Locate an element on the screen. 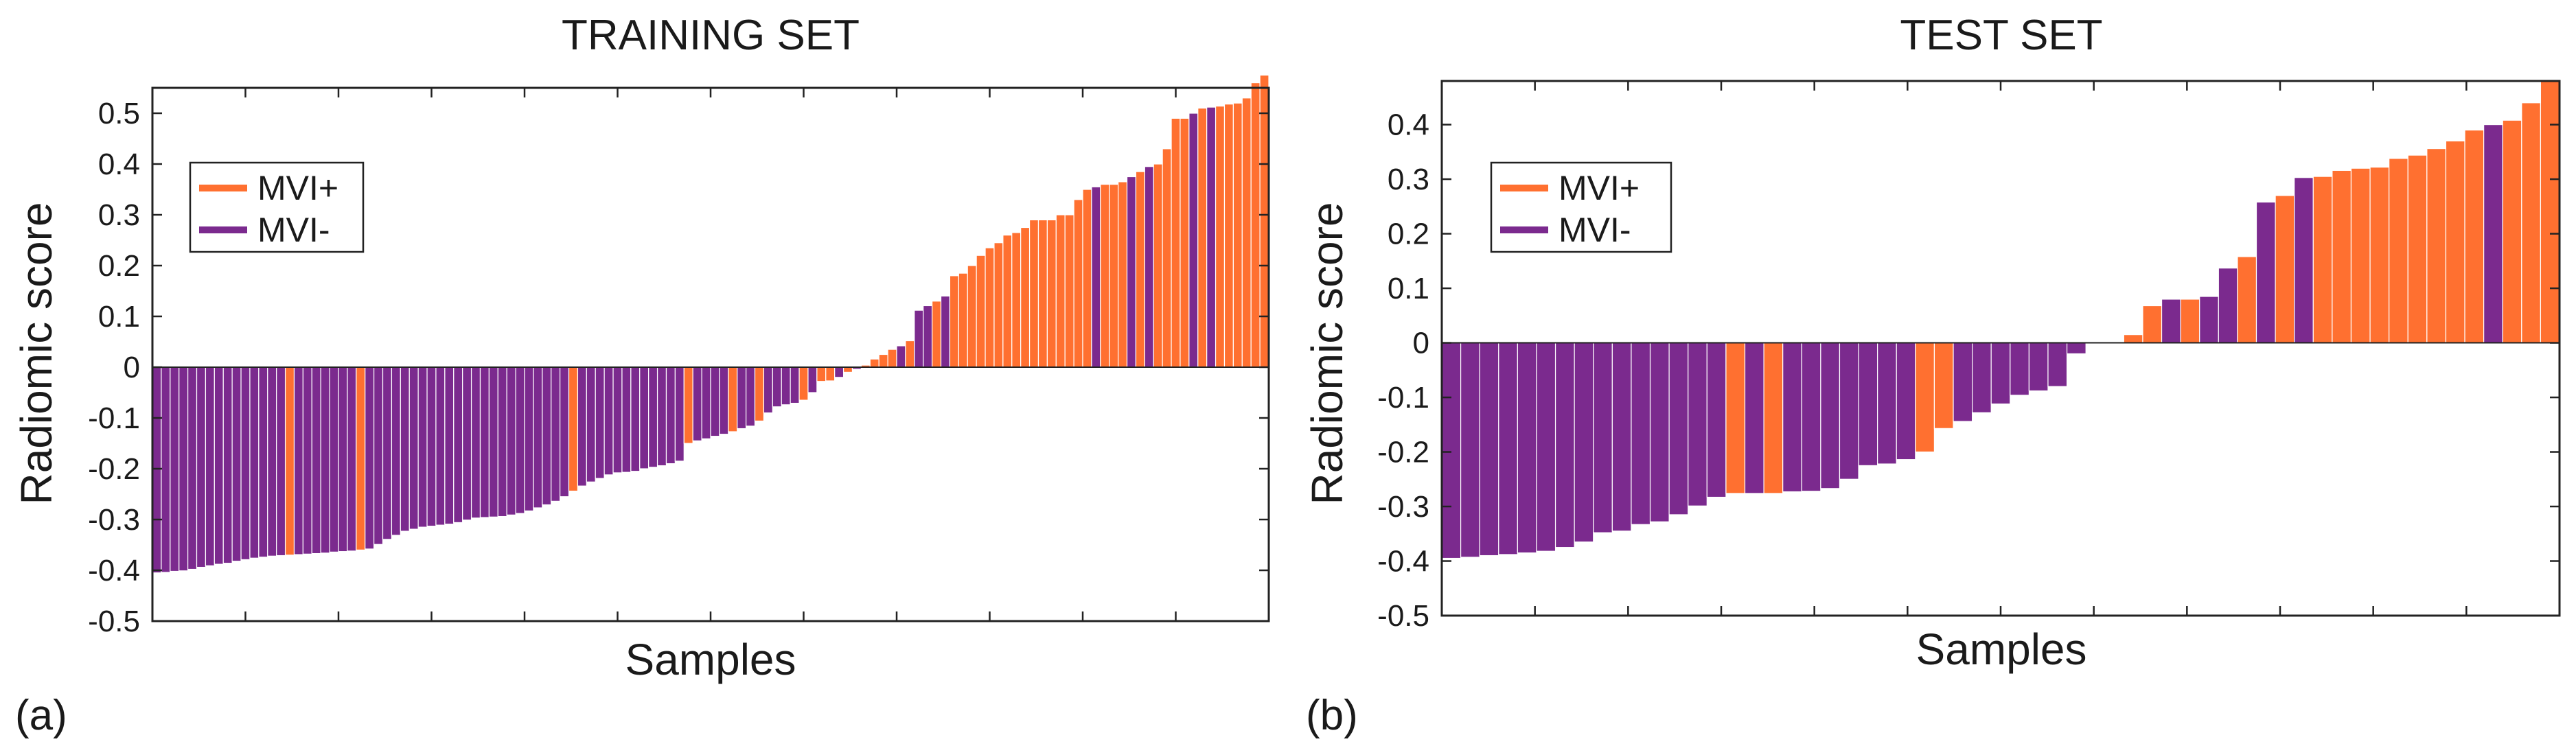 This screenshot has height=746, width=2576. legend-label-mvi-minus: MVI- is located at coordinates (293, 230).